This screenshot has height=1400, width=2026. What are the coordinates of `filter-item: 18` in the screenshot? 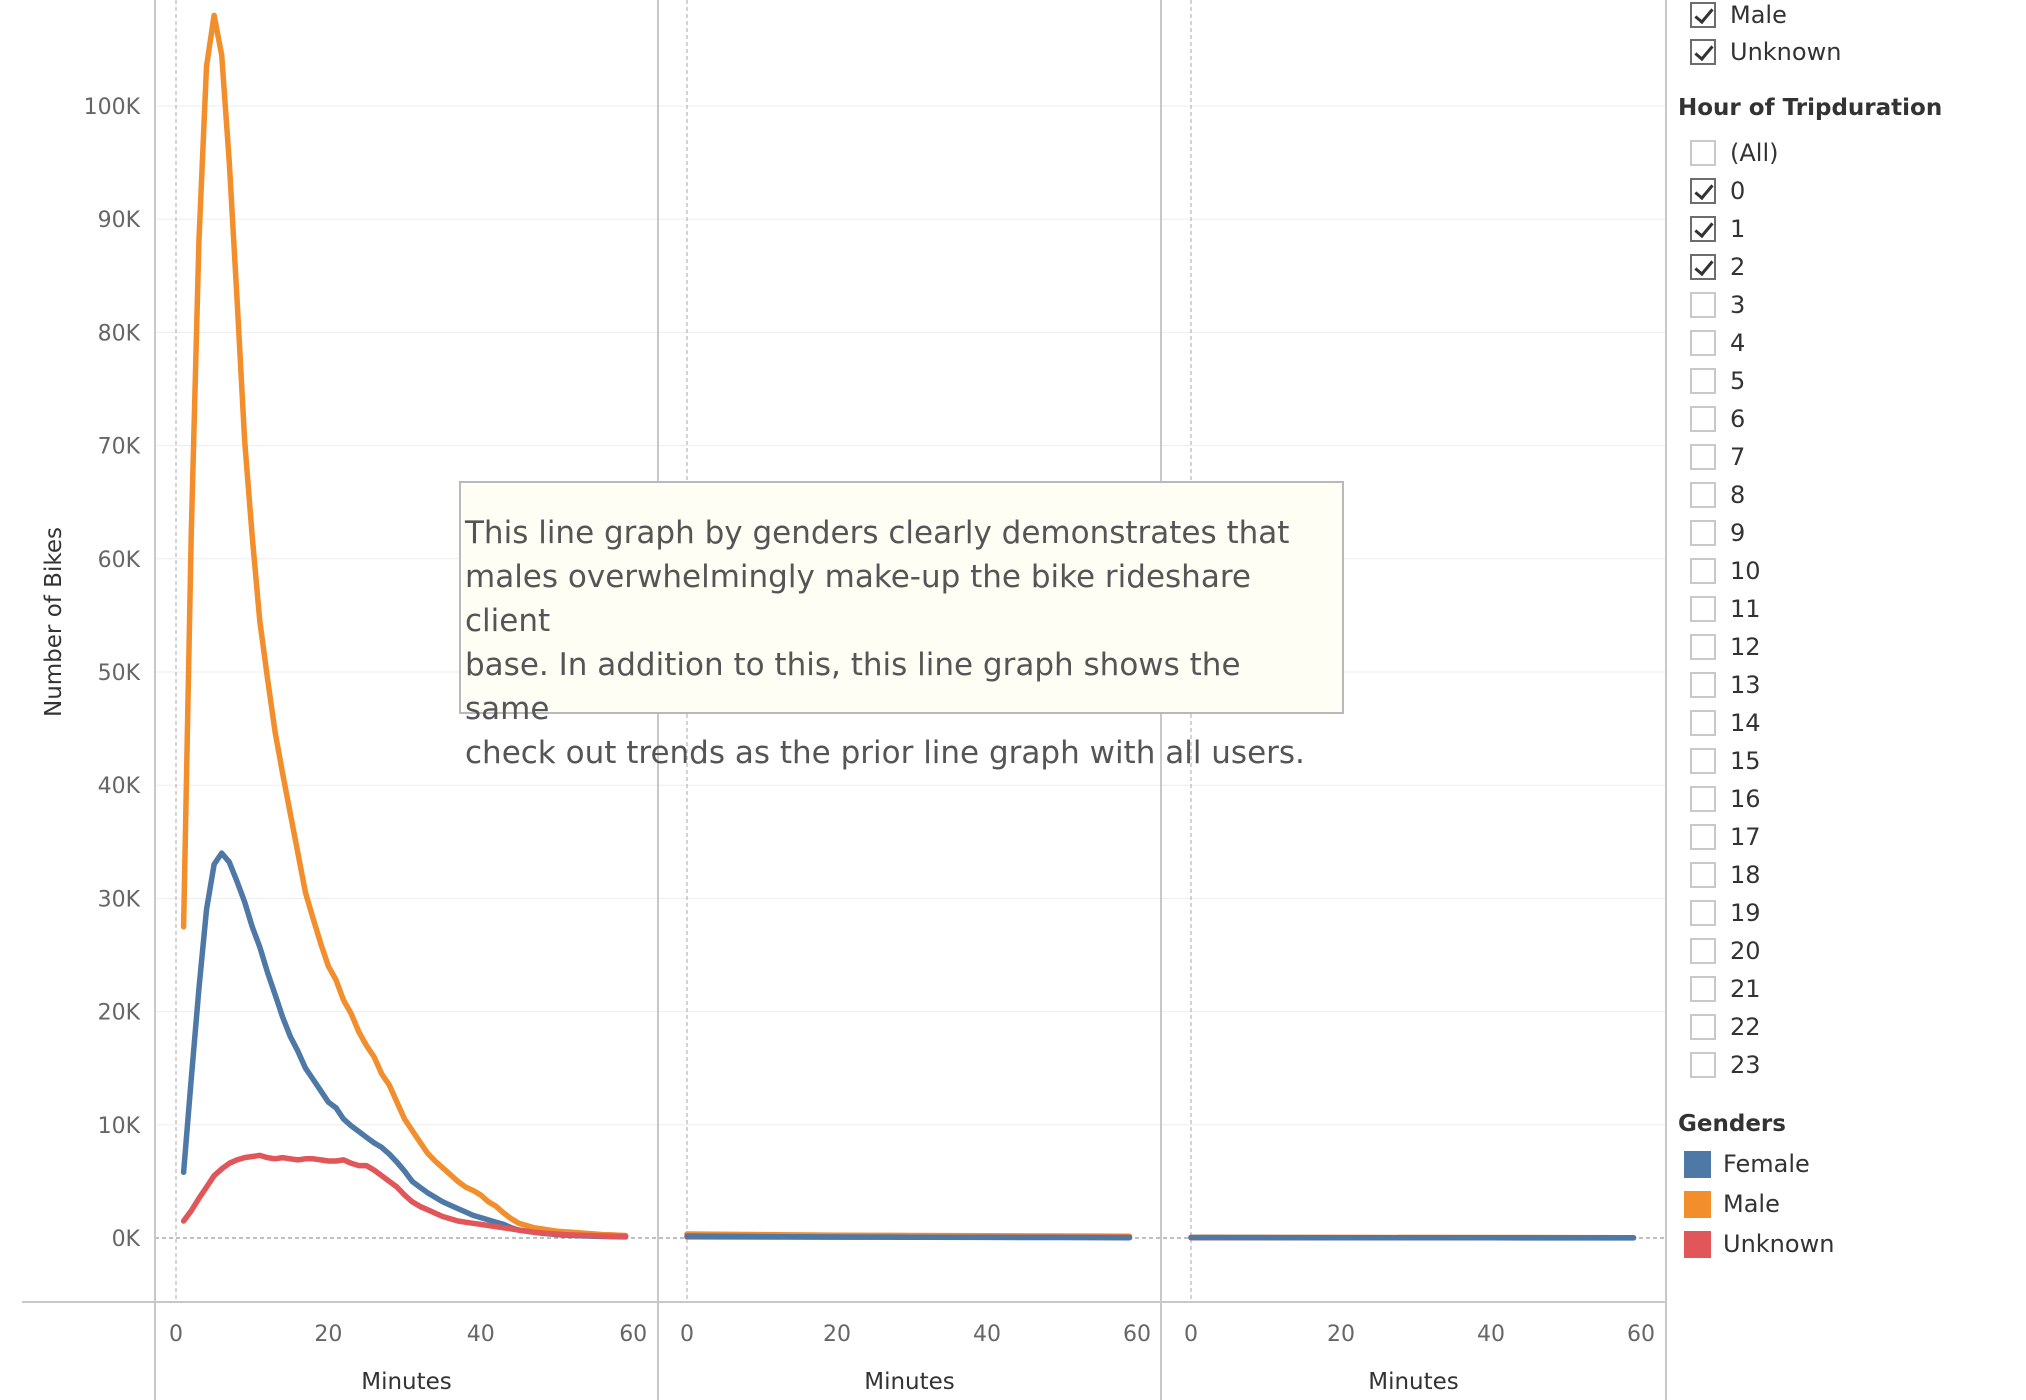 It's located at (1725, 875).